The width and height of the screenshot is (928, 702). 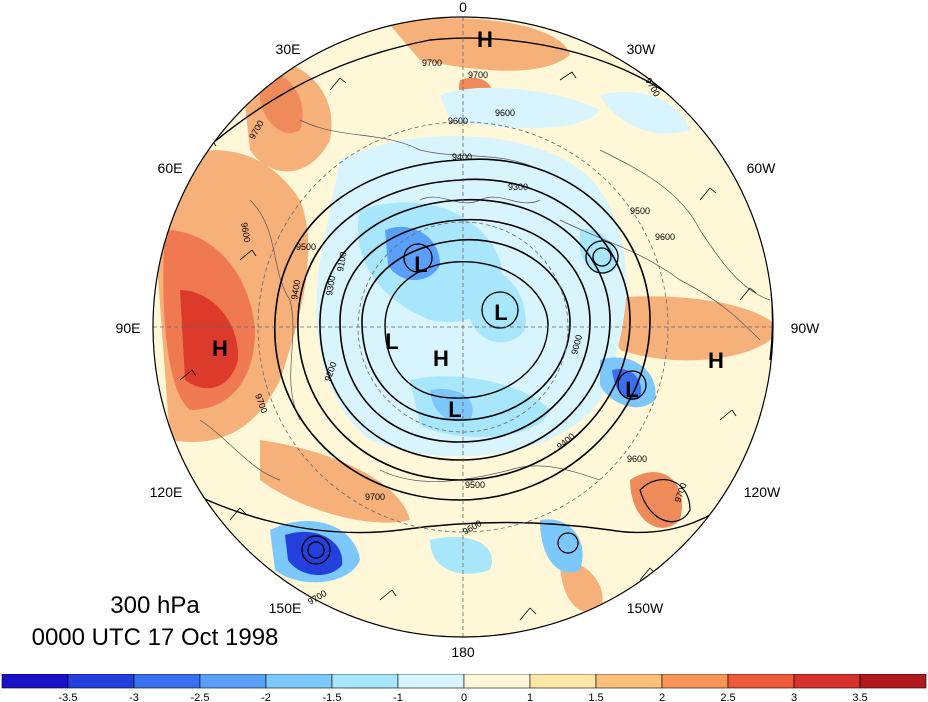 What do you see at coordinates (285, 608) in the screenshot?
I see `lon-label-150e: 150E` at bounding box center [285, 608].